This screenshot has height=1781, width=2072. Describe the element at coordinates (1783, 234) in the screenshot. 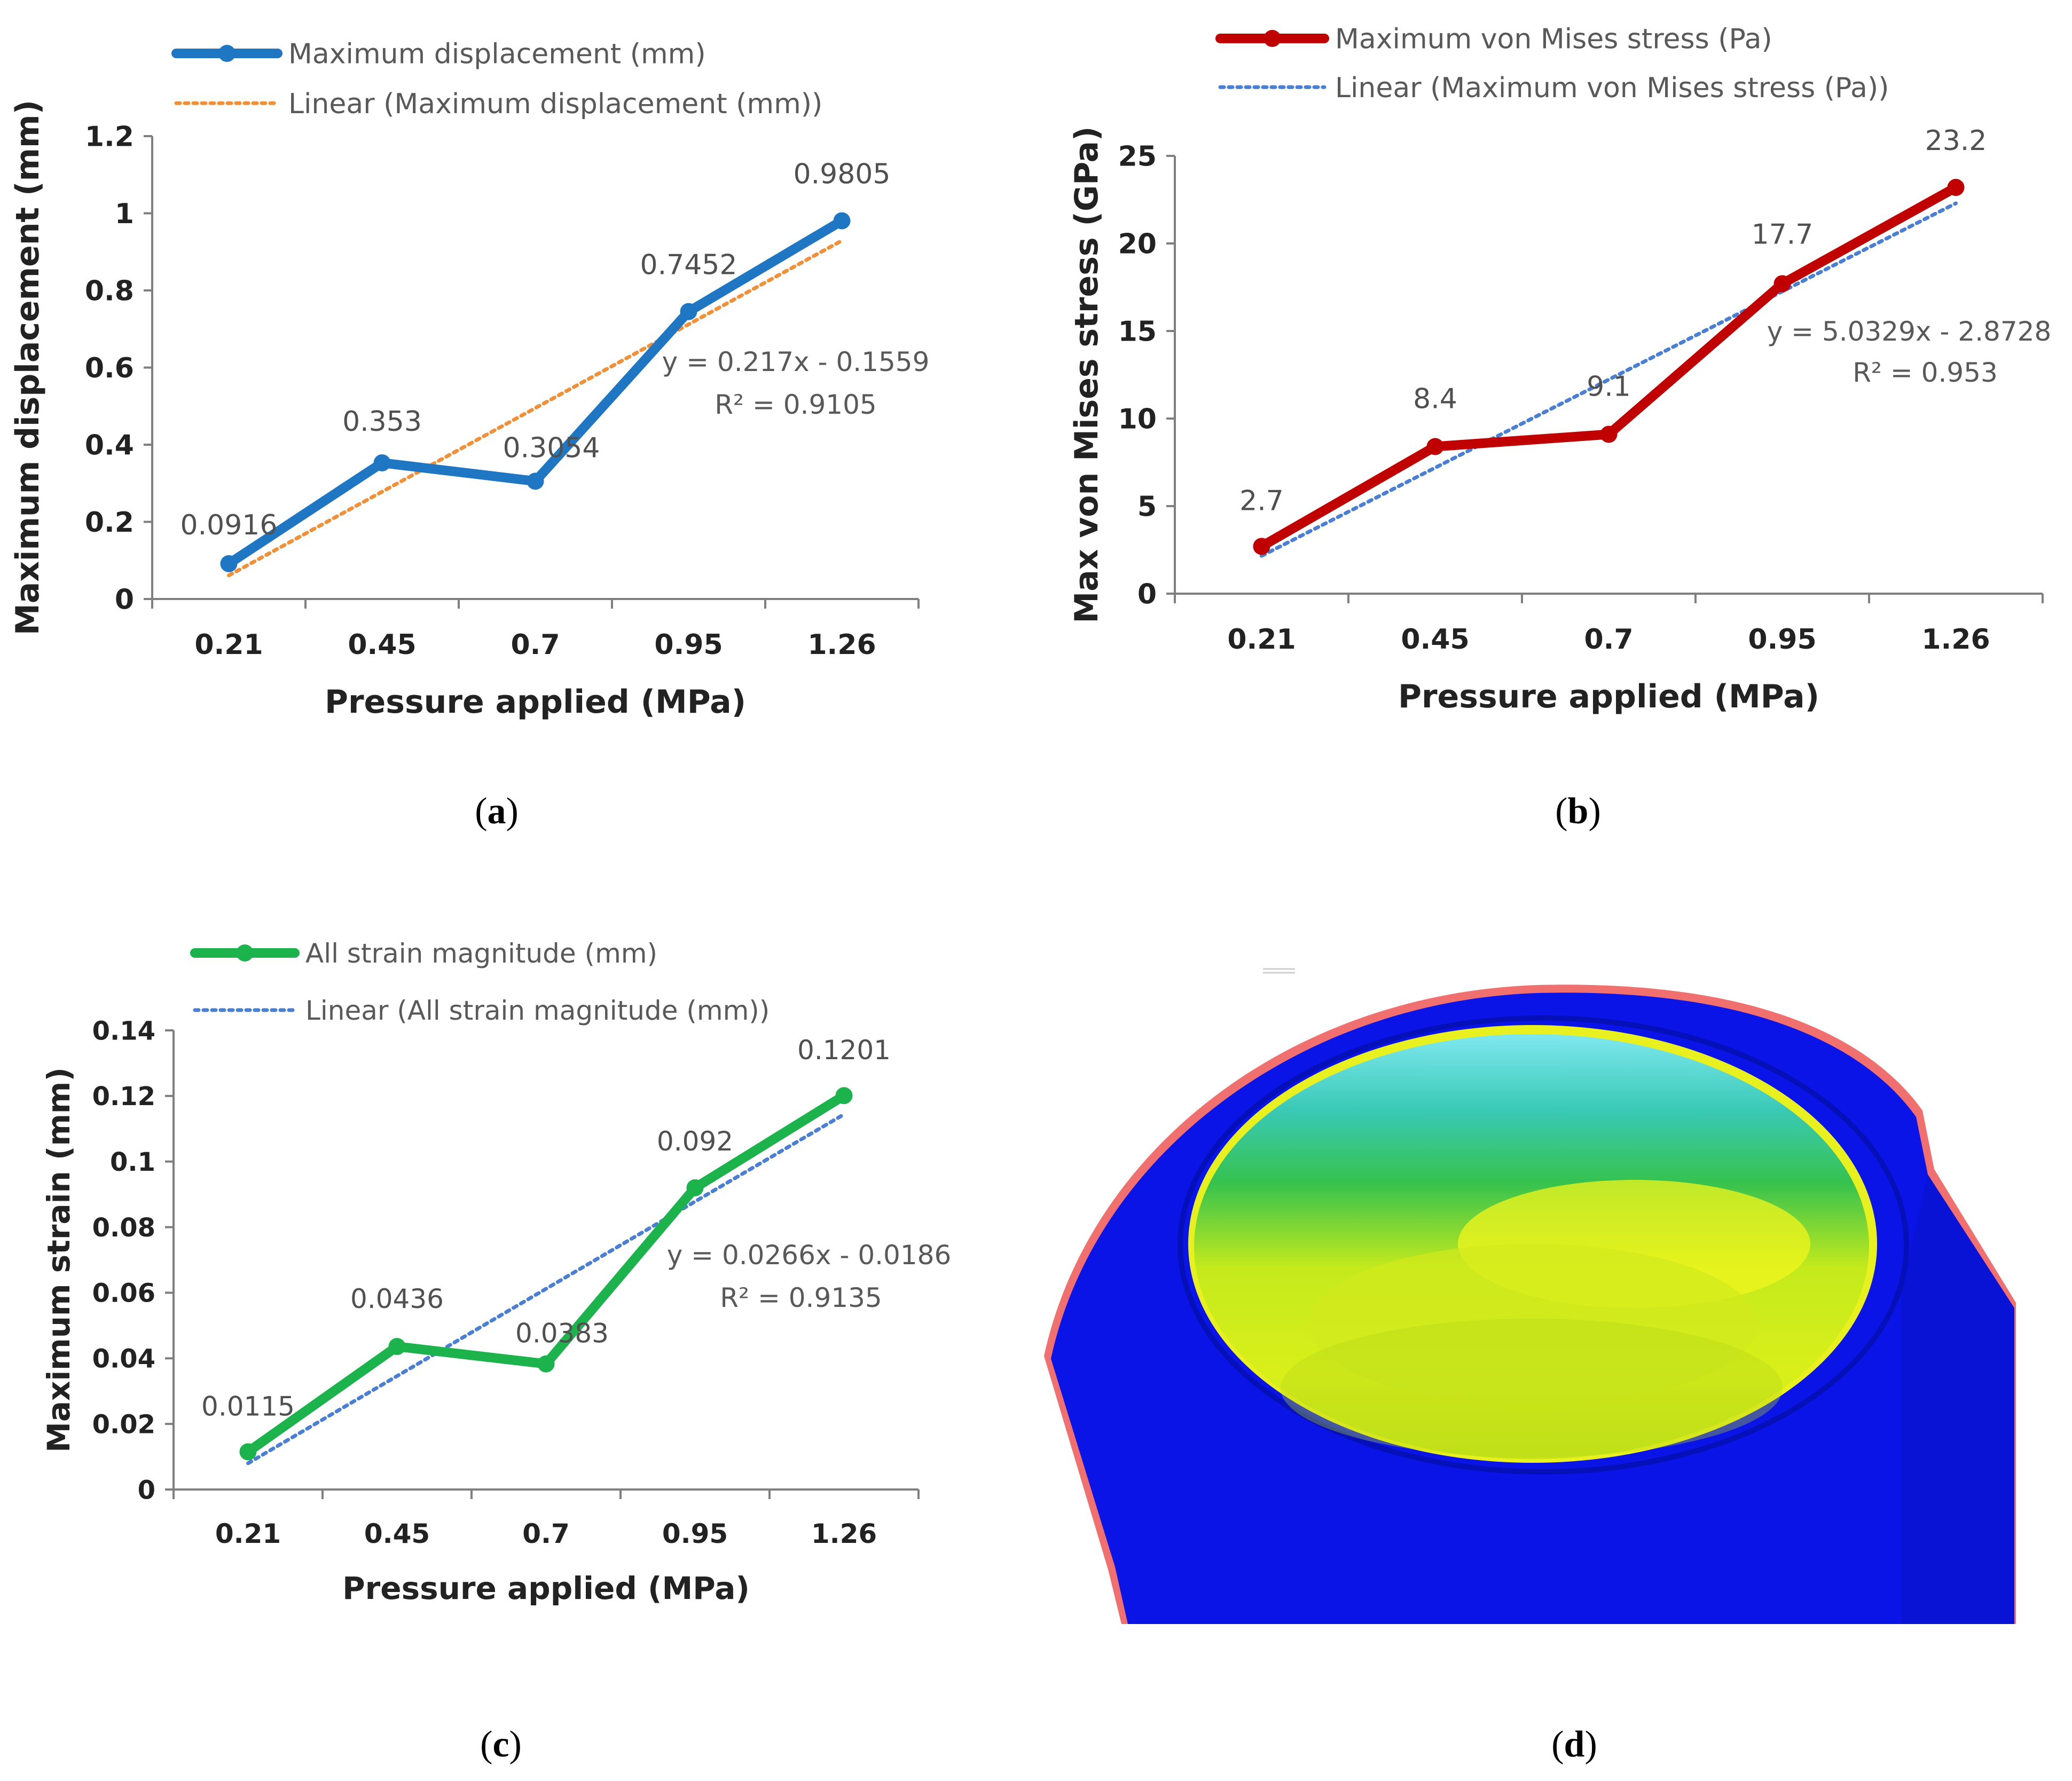

I see `data-label: 17.7` at that location.